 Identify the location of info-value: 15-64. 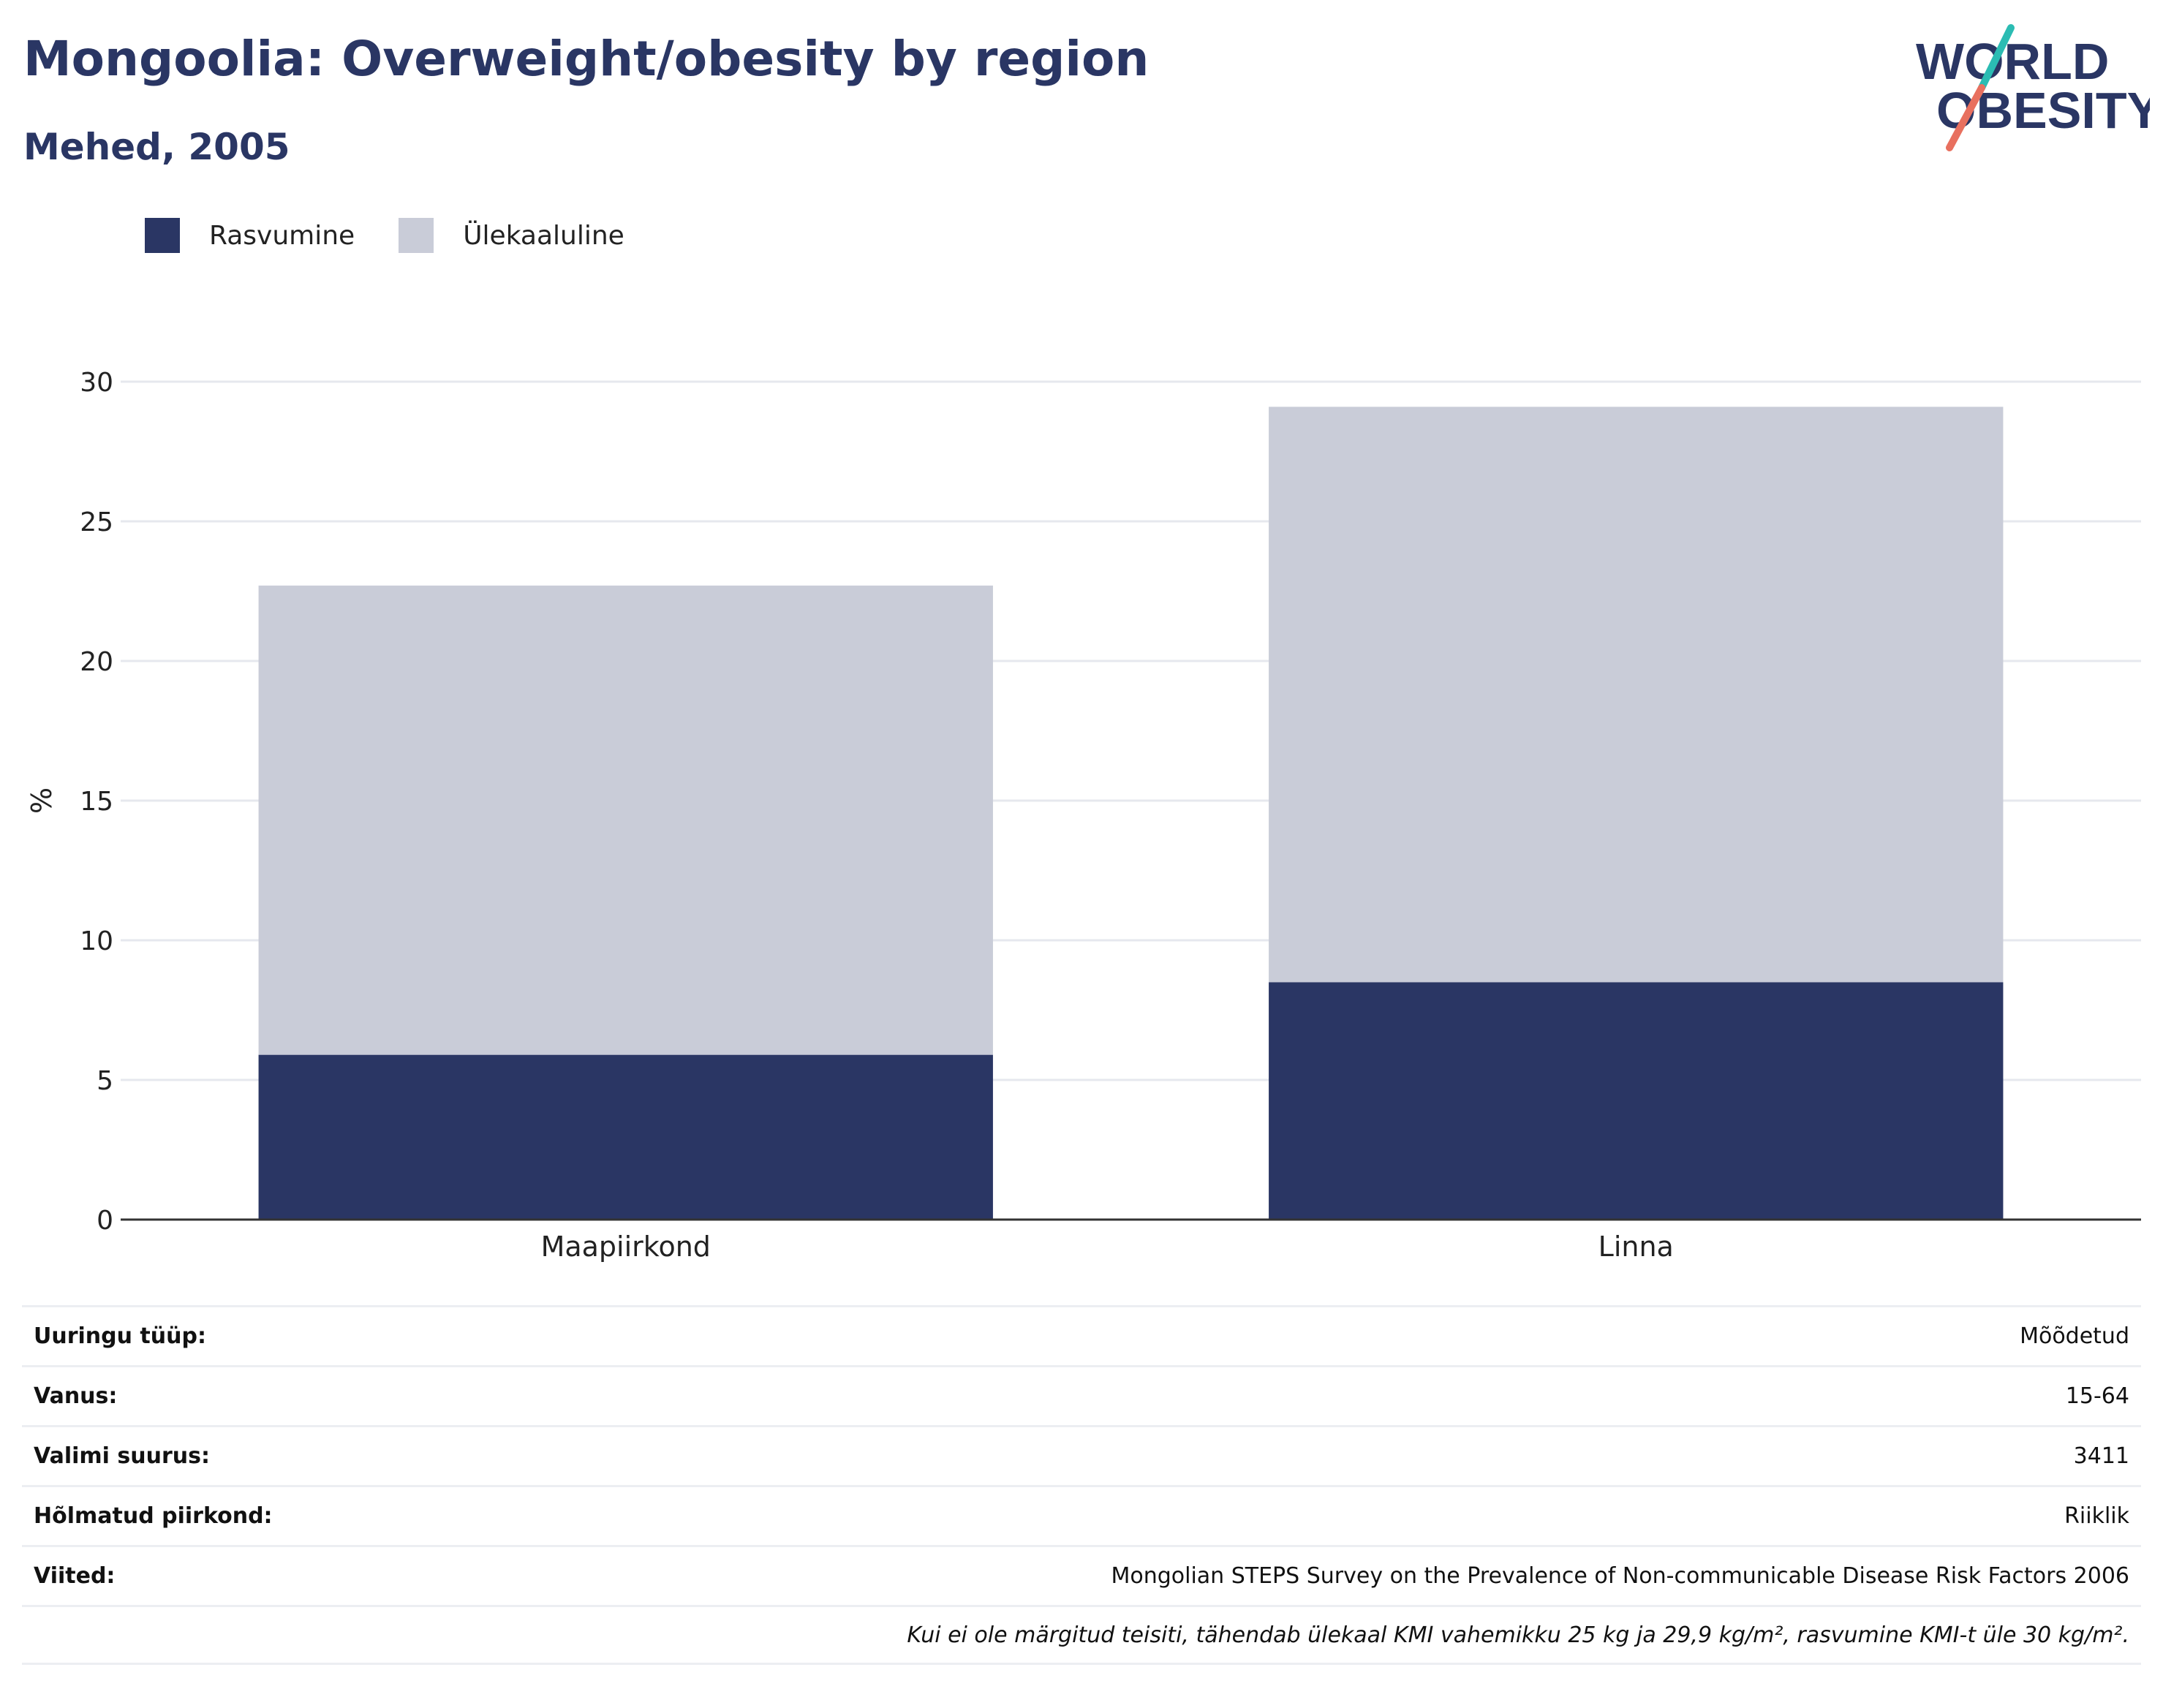
(2097, 1396).